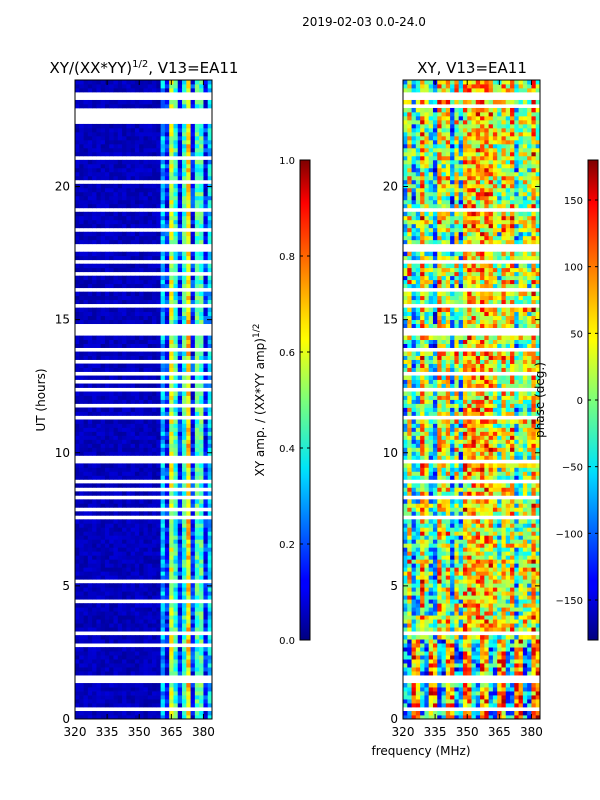 The image size is (600, 800). Describe the element at coordinates (294, 401) in the screenshot. I see `amplitude-colorbar-ticks: 0.00.20.40.60.81.0` at that location.